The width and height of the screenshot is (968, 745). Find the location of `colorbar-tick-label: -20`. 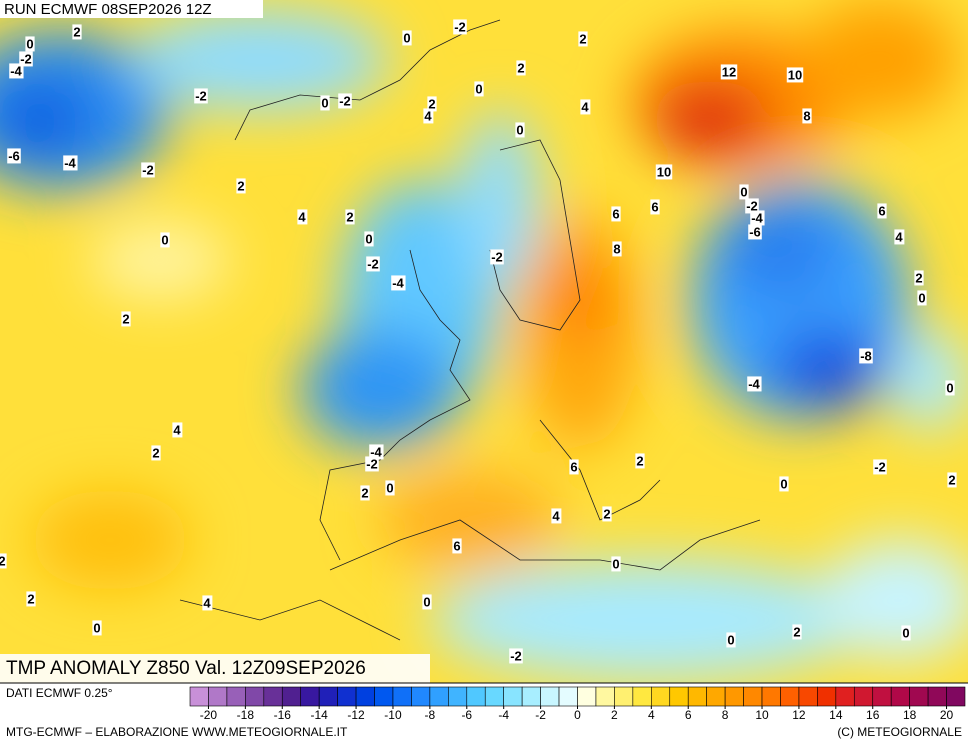

colorbar-tick-label: -20 is located at coordinates (209, 715).